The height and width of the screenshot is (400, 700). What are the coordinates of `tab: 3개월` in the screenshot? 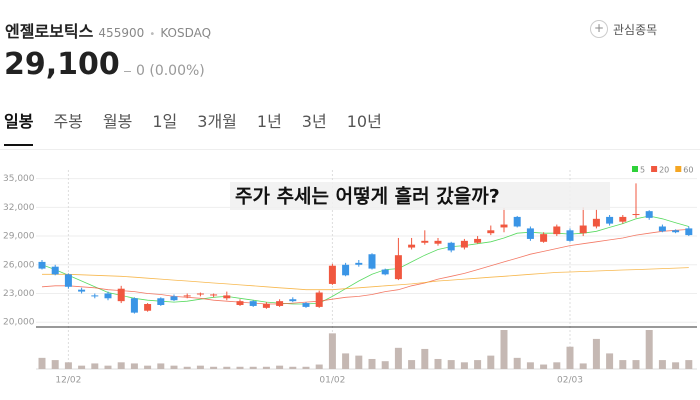 It's located at (217, 121).